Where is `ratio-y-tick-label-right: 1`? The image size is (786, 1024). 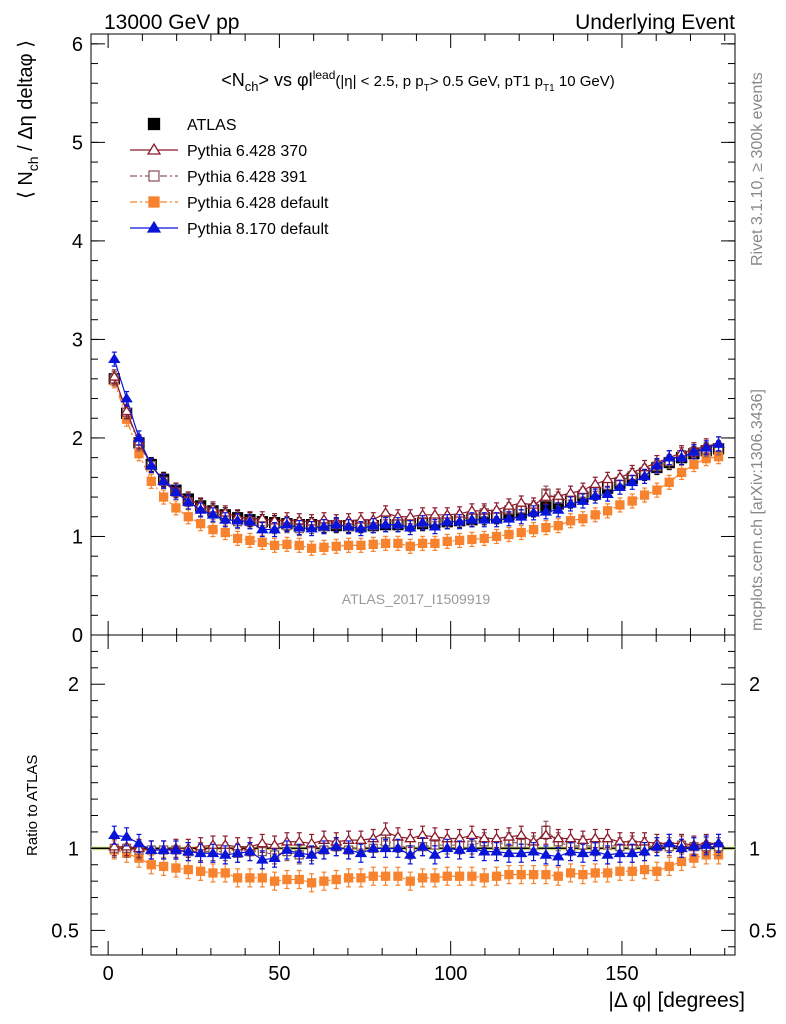 ratio-y-tick-label-right: 1 is located at coordinates (754, 849).